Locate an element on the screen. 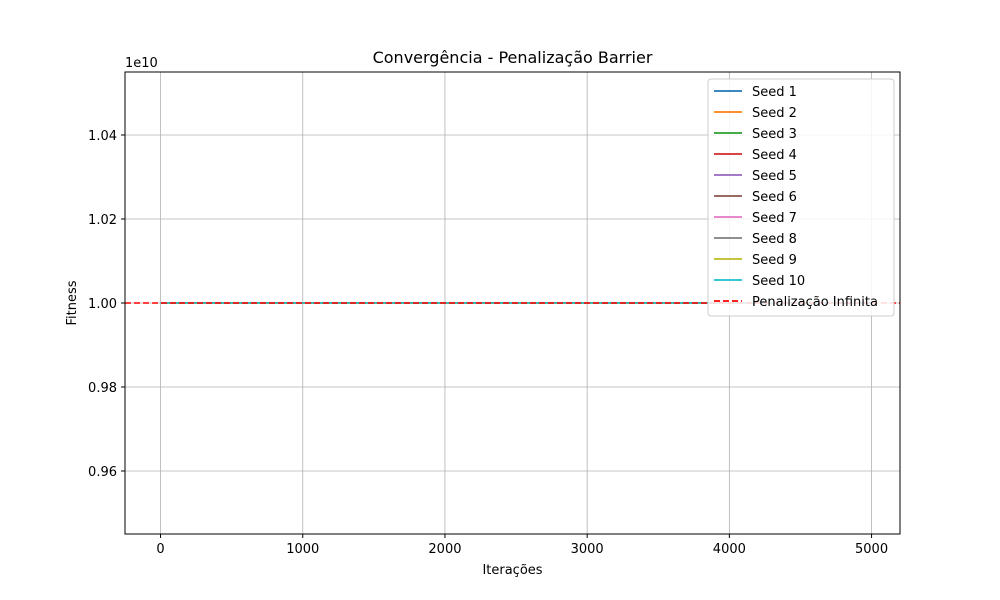  x-tick-label: 2000 is located at coordinates (444, 549).